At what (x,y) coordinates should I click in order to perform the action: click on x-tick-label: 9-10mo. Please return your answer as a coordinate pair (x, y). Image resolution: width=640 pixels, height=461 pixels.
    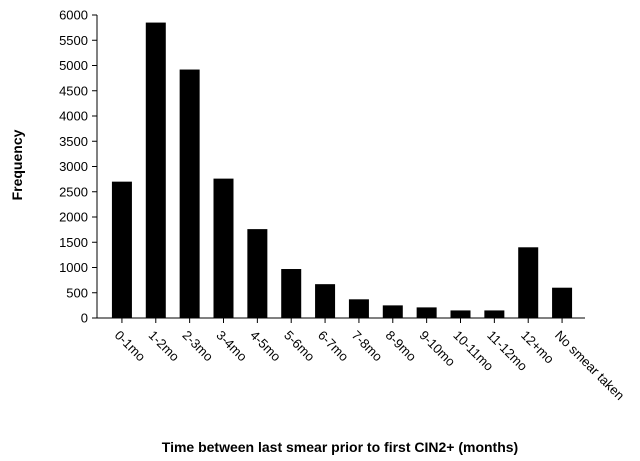
    Looking at the image, I should click on (438, 349).